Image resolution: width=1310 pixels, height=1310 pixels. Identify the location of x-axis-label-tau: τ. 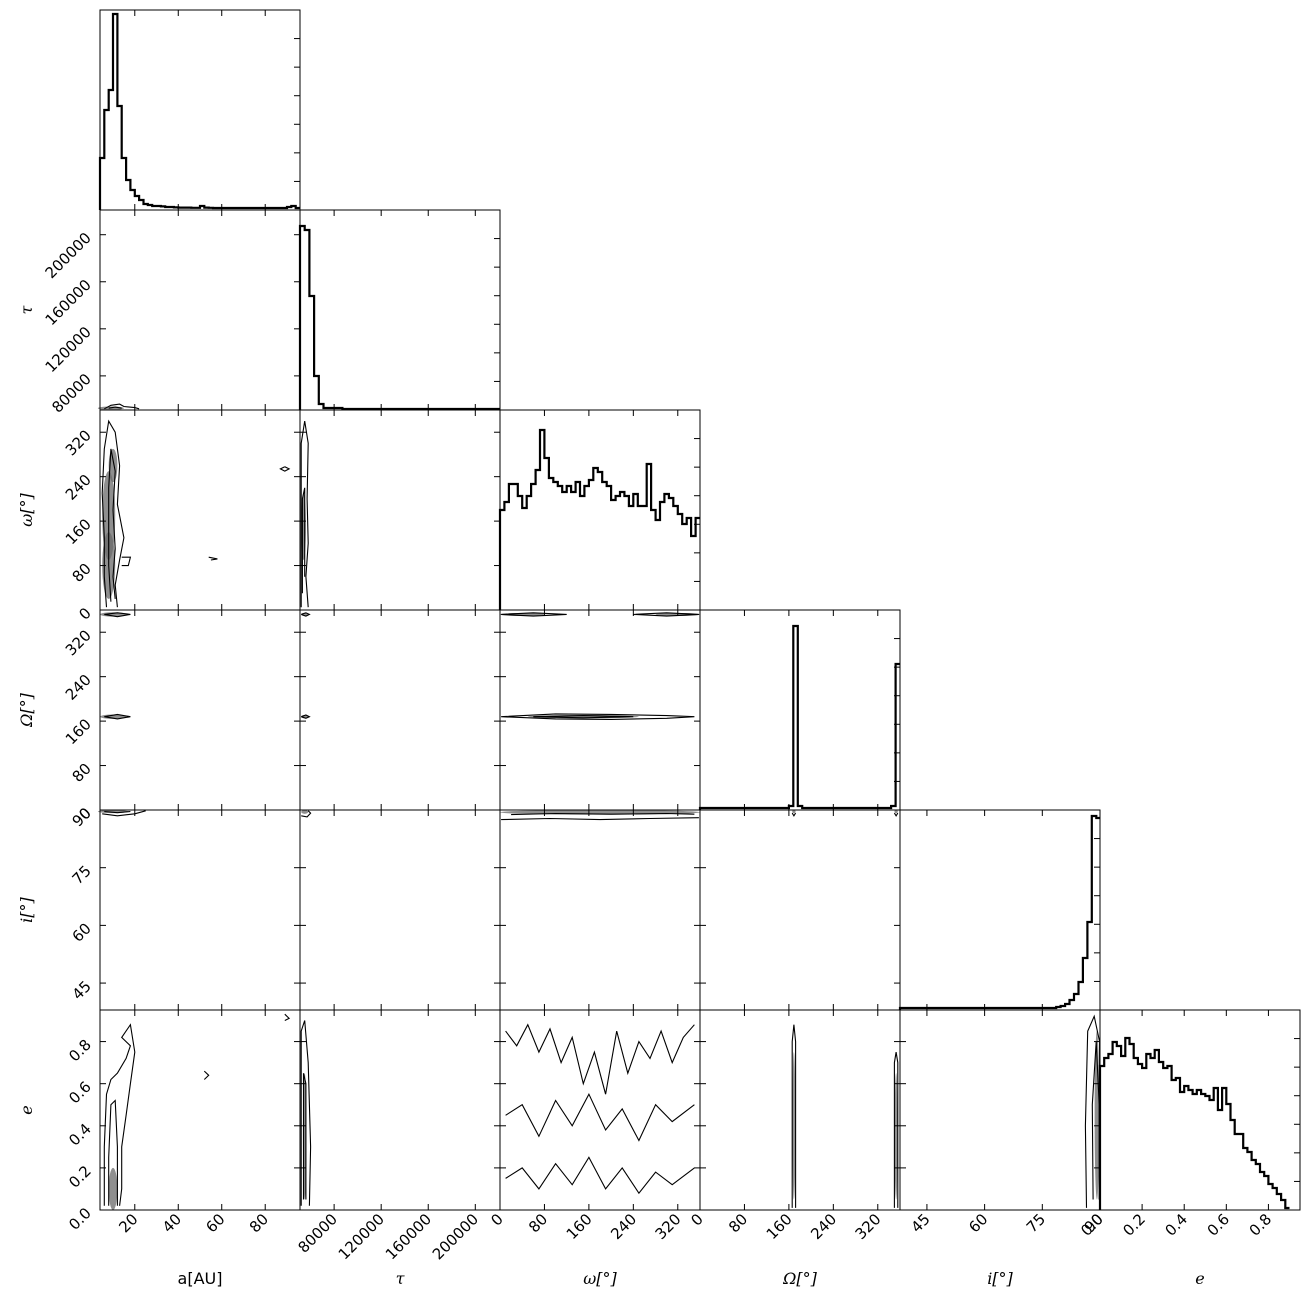
(401, 1278).